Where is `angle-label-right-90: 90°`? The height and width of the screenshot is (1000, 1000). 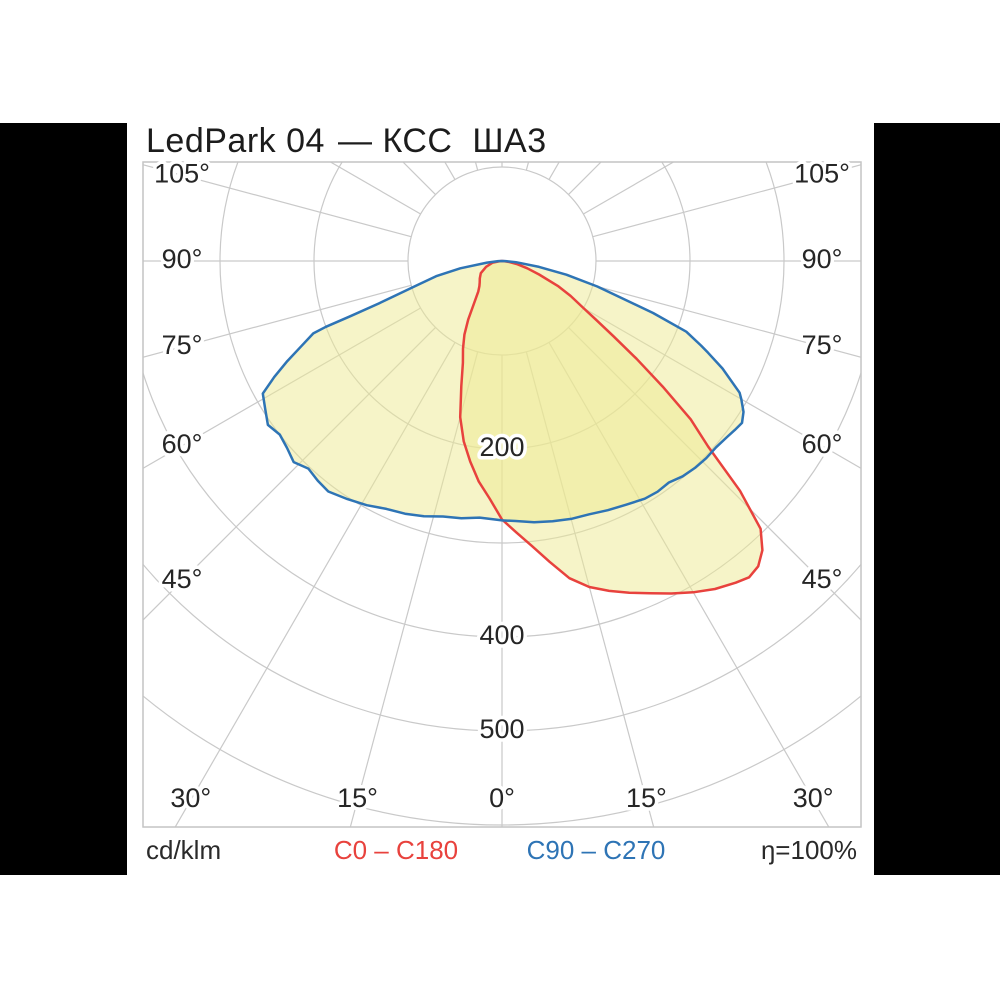
angle-label-right-90: 90° is located at coordinates (822, 259).